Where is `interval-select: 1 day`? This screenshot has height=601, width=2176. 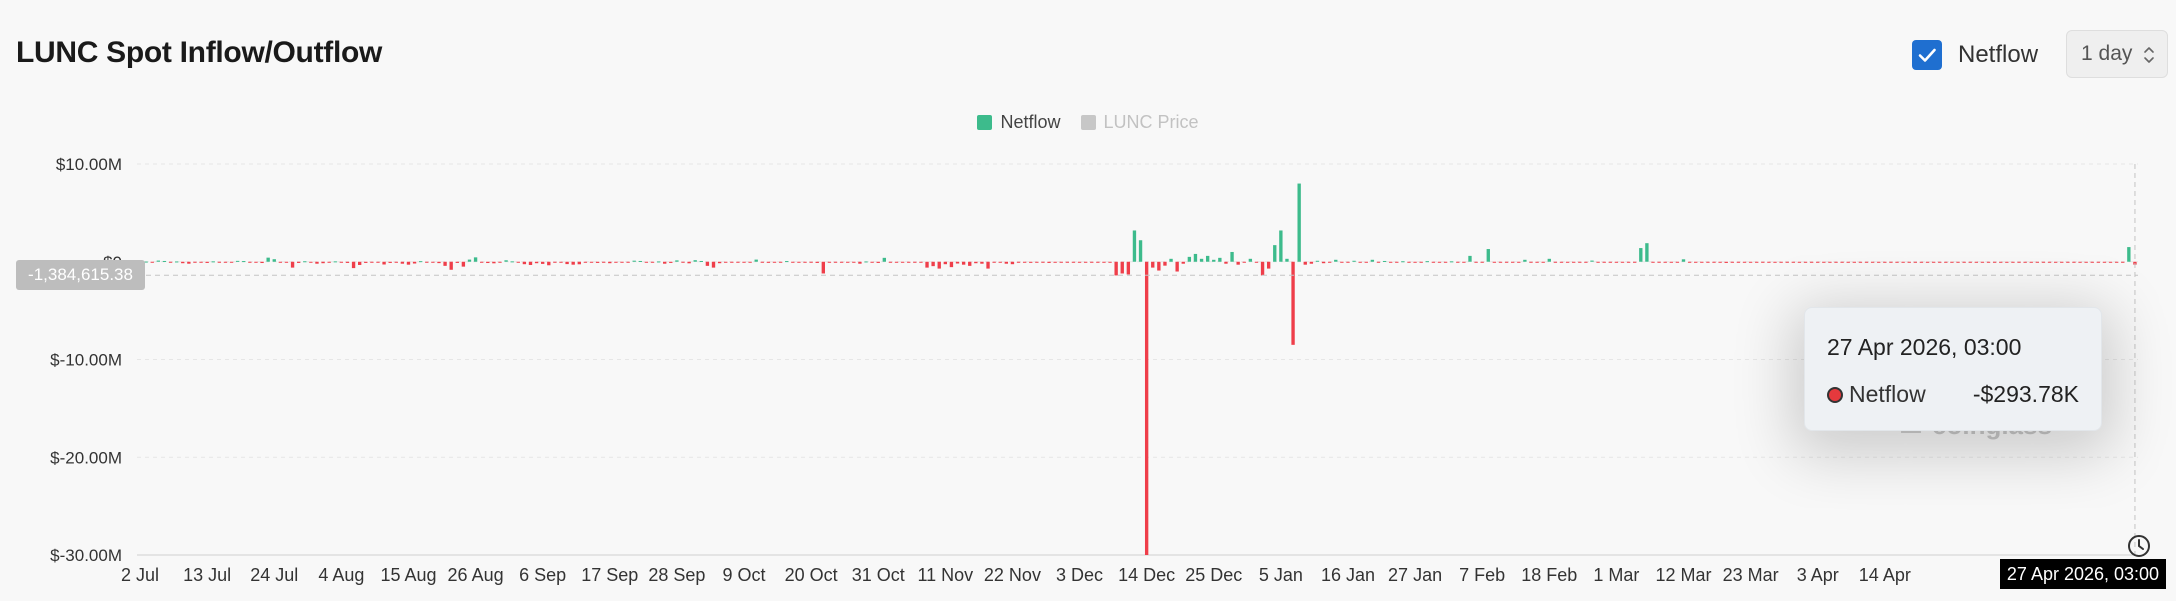
interval-select: 1 day is located at coordinates (2117, 54).